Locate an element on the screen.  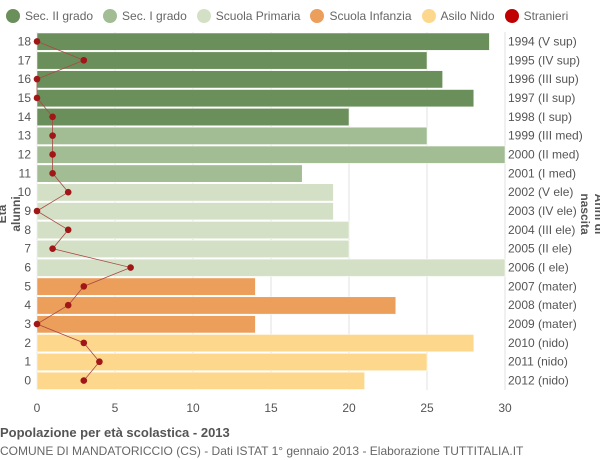
x-tick-label: 25 is located at coordinates (427, 408).